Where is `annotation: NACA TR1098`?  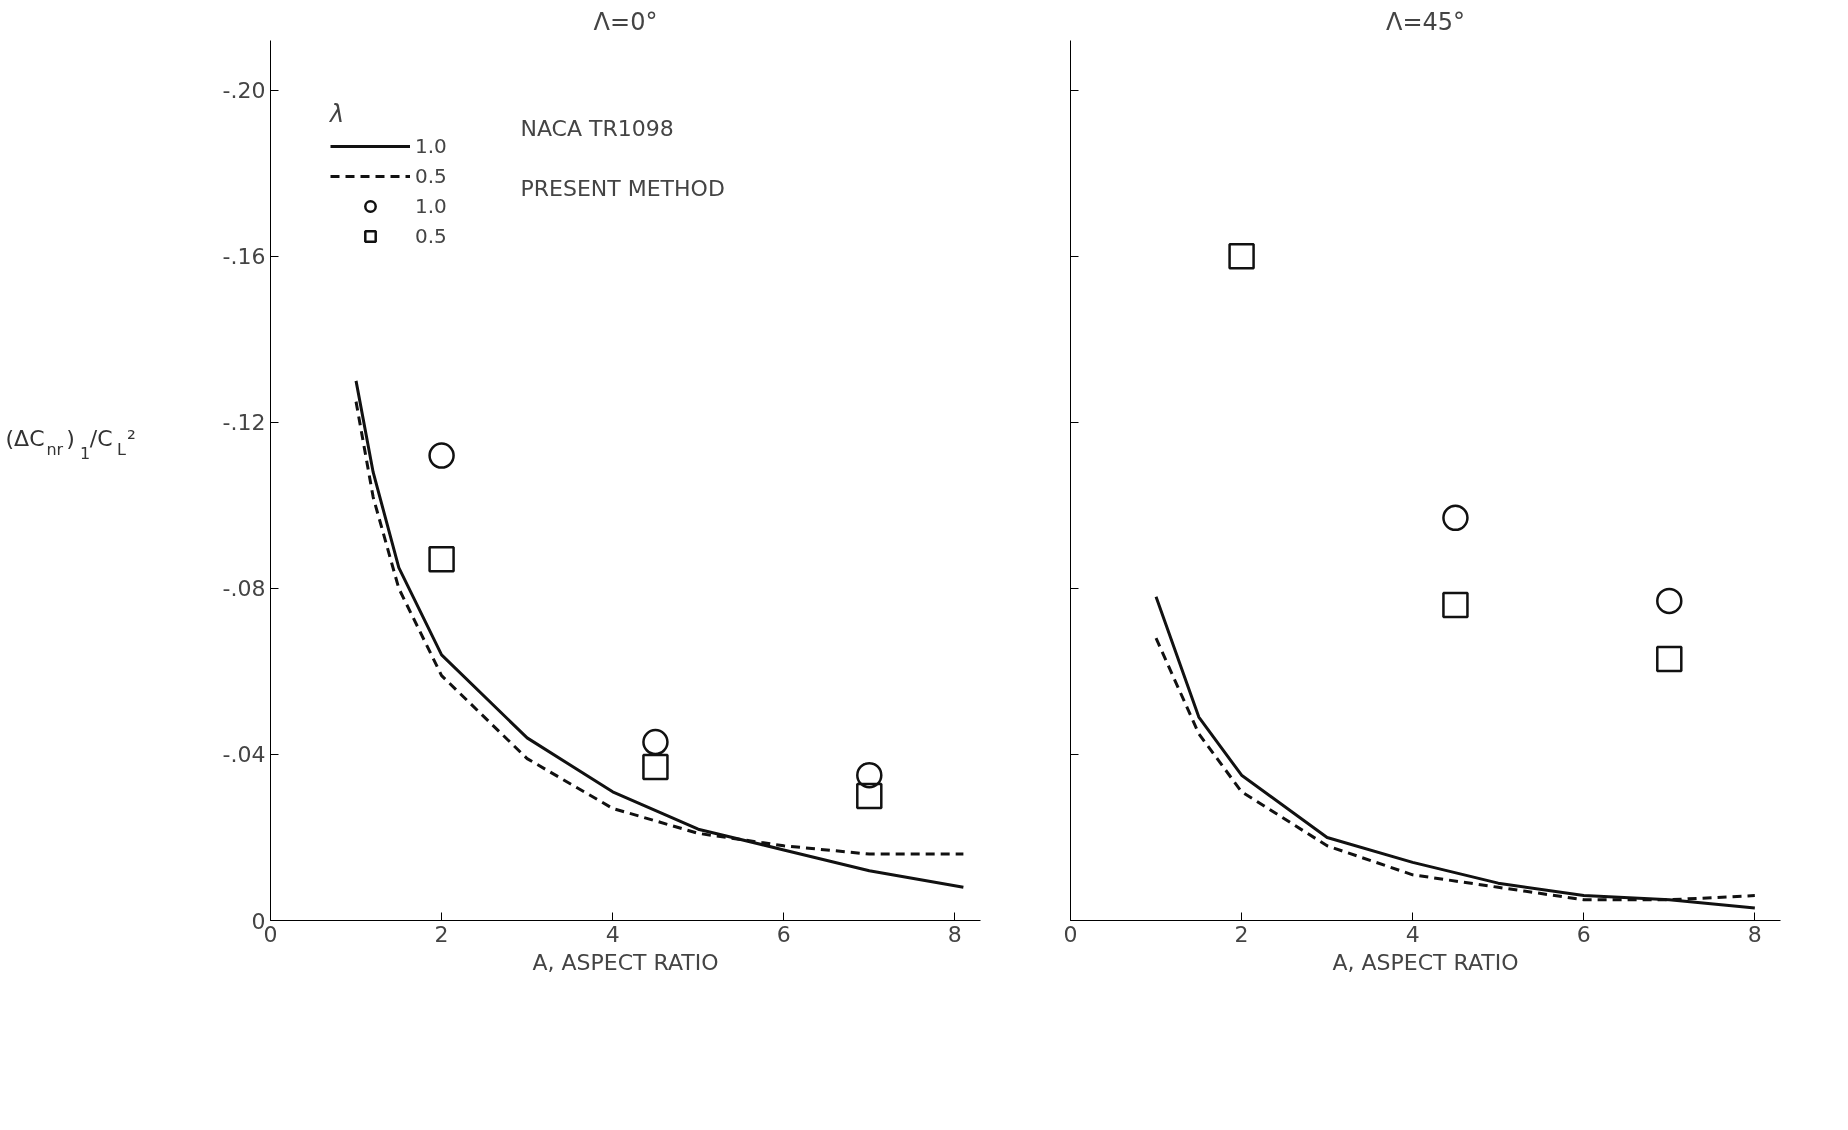
annotation: NACA TR1098 is located at coordinates (597, 128).